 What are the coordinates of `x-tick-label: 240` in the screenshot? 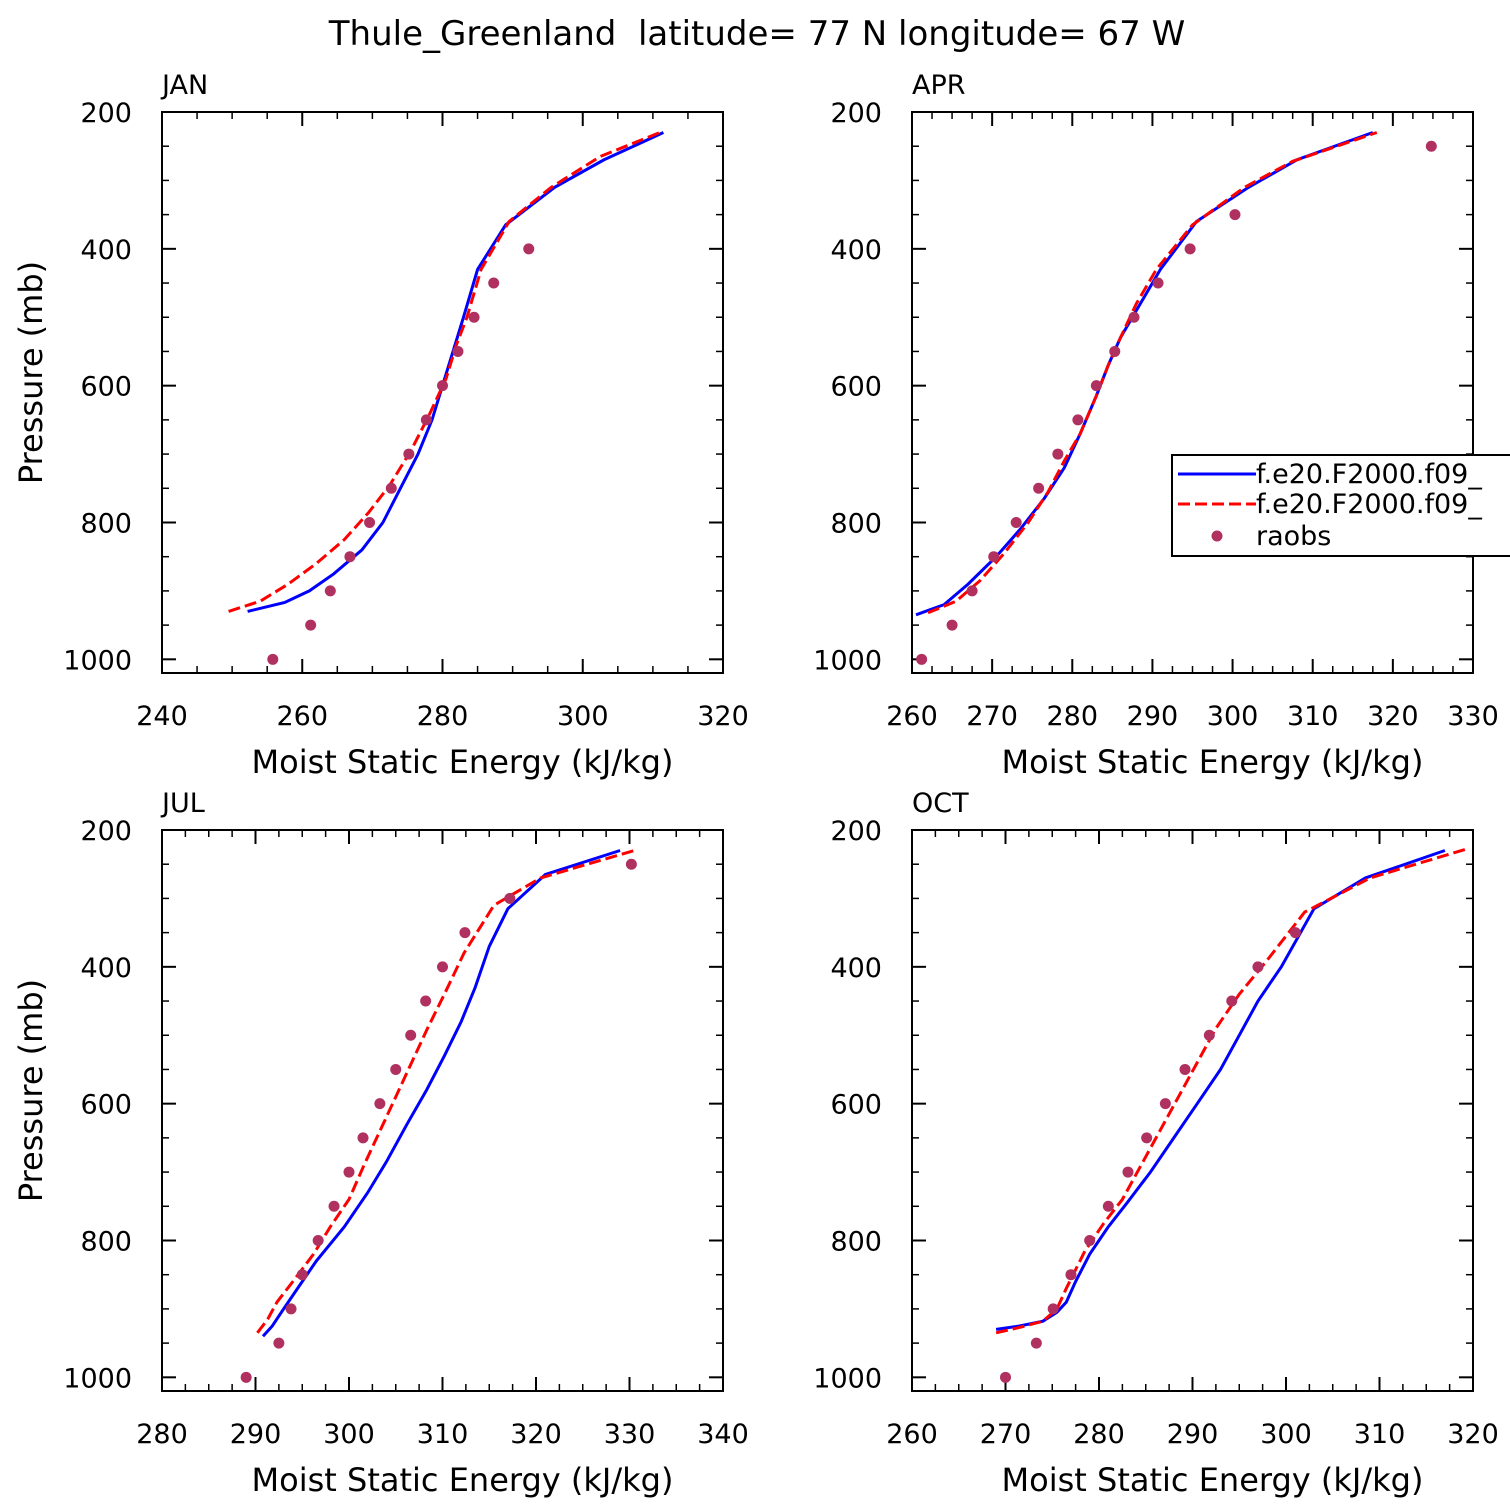 It's located at (162, 716).